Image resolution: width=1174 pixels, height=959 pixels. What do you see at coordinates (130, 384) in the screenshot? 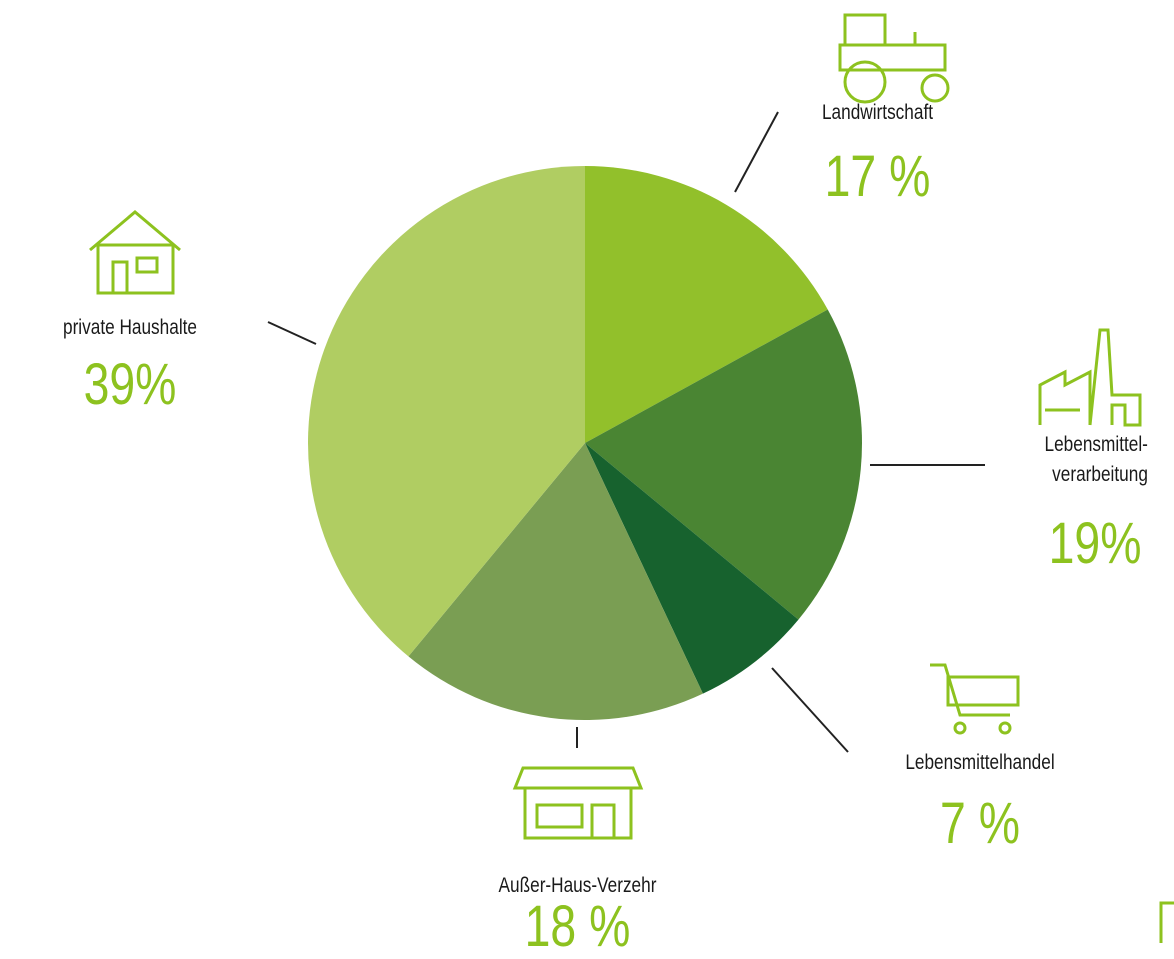
I see `value-label: 39%` at bounding box center [130, 384].